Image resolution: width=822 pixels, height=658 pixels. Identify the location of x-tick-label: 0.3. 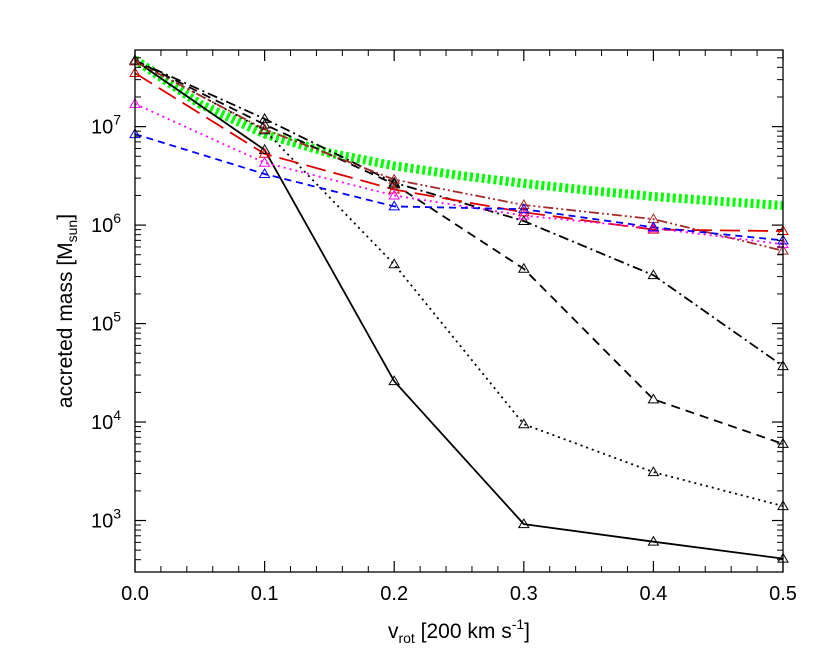
(524, 594).